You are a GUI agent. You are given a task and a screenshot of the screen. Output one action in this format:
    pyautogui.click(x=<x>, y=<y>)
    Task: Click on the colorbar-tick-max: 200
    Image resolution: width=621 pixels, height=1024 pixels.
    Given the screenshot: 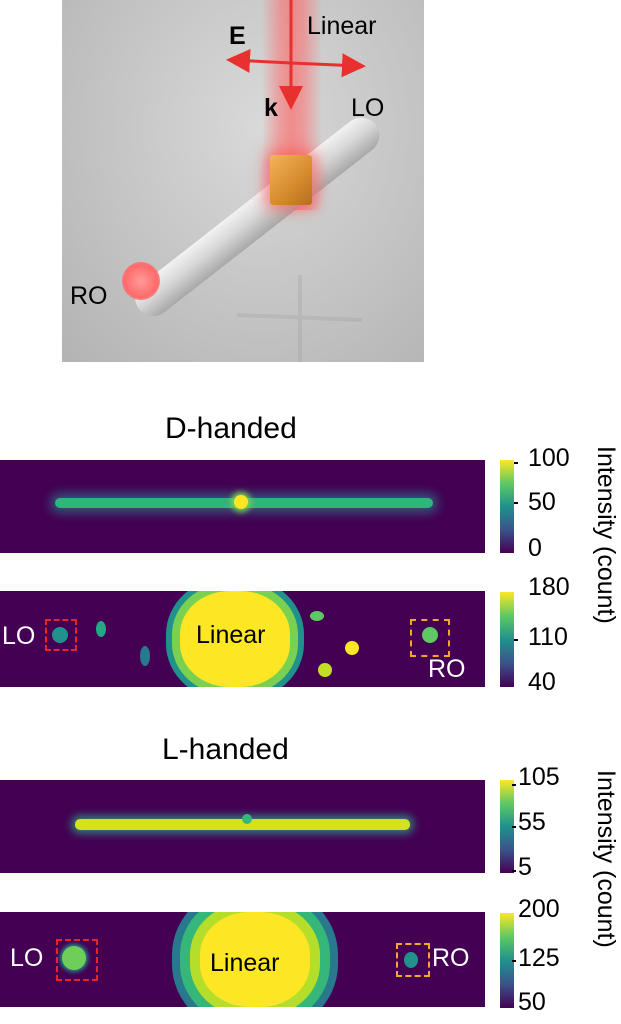 What is the action you would take?
    pyautogui.click(x=539, y=909)
    